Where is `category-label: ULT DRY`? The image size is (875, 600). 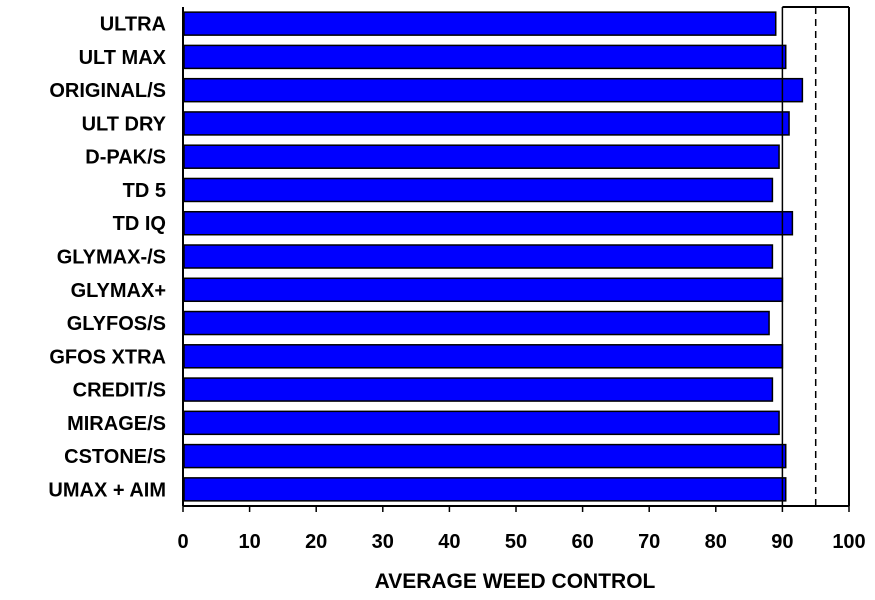 category-label: ULT DRY is located at coordinates (124, 124).